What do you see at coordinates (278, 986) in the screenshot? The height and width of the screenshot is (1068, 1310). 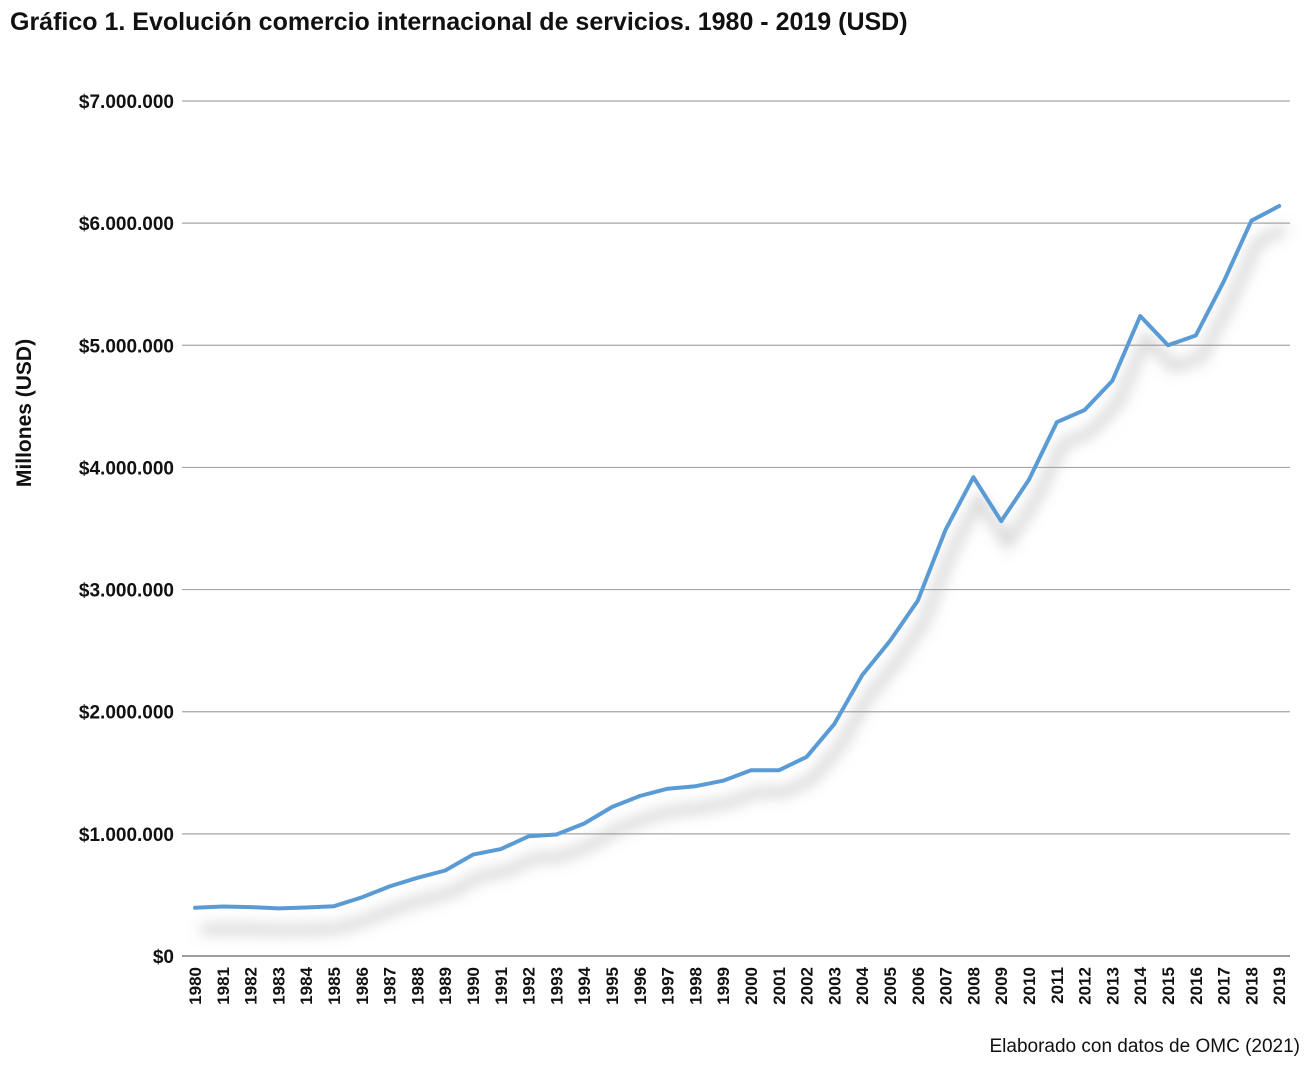 I see `x-tick-label: 1983` at bounding box center [278, 986].